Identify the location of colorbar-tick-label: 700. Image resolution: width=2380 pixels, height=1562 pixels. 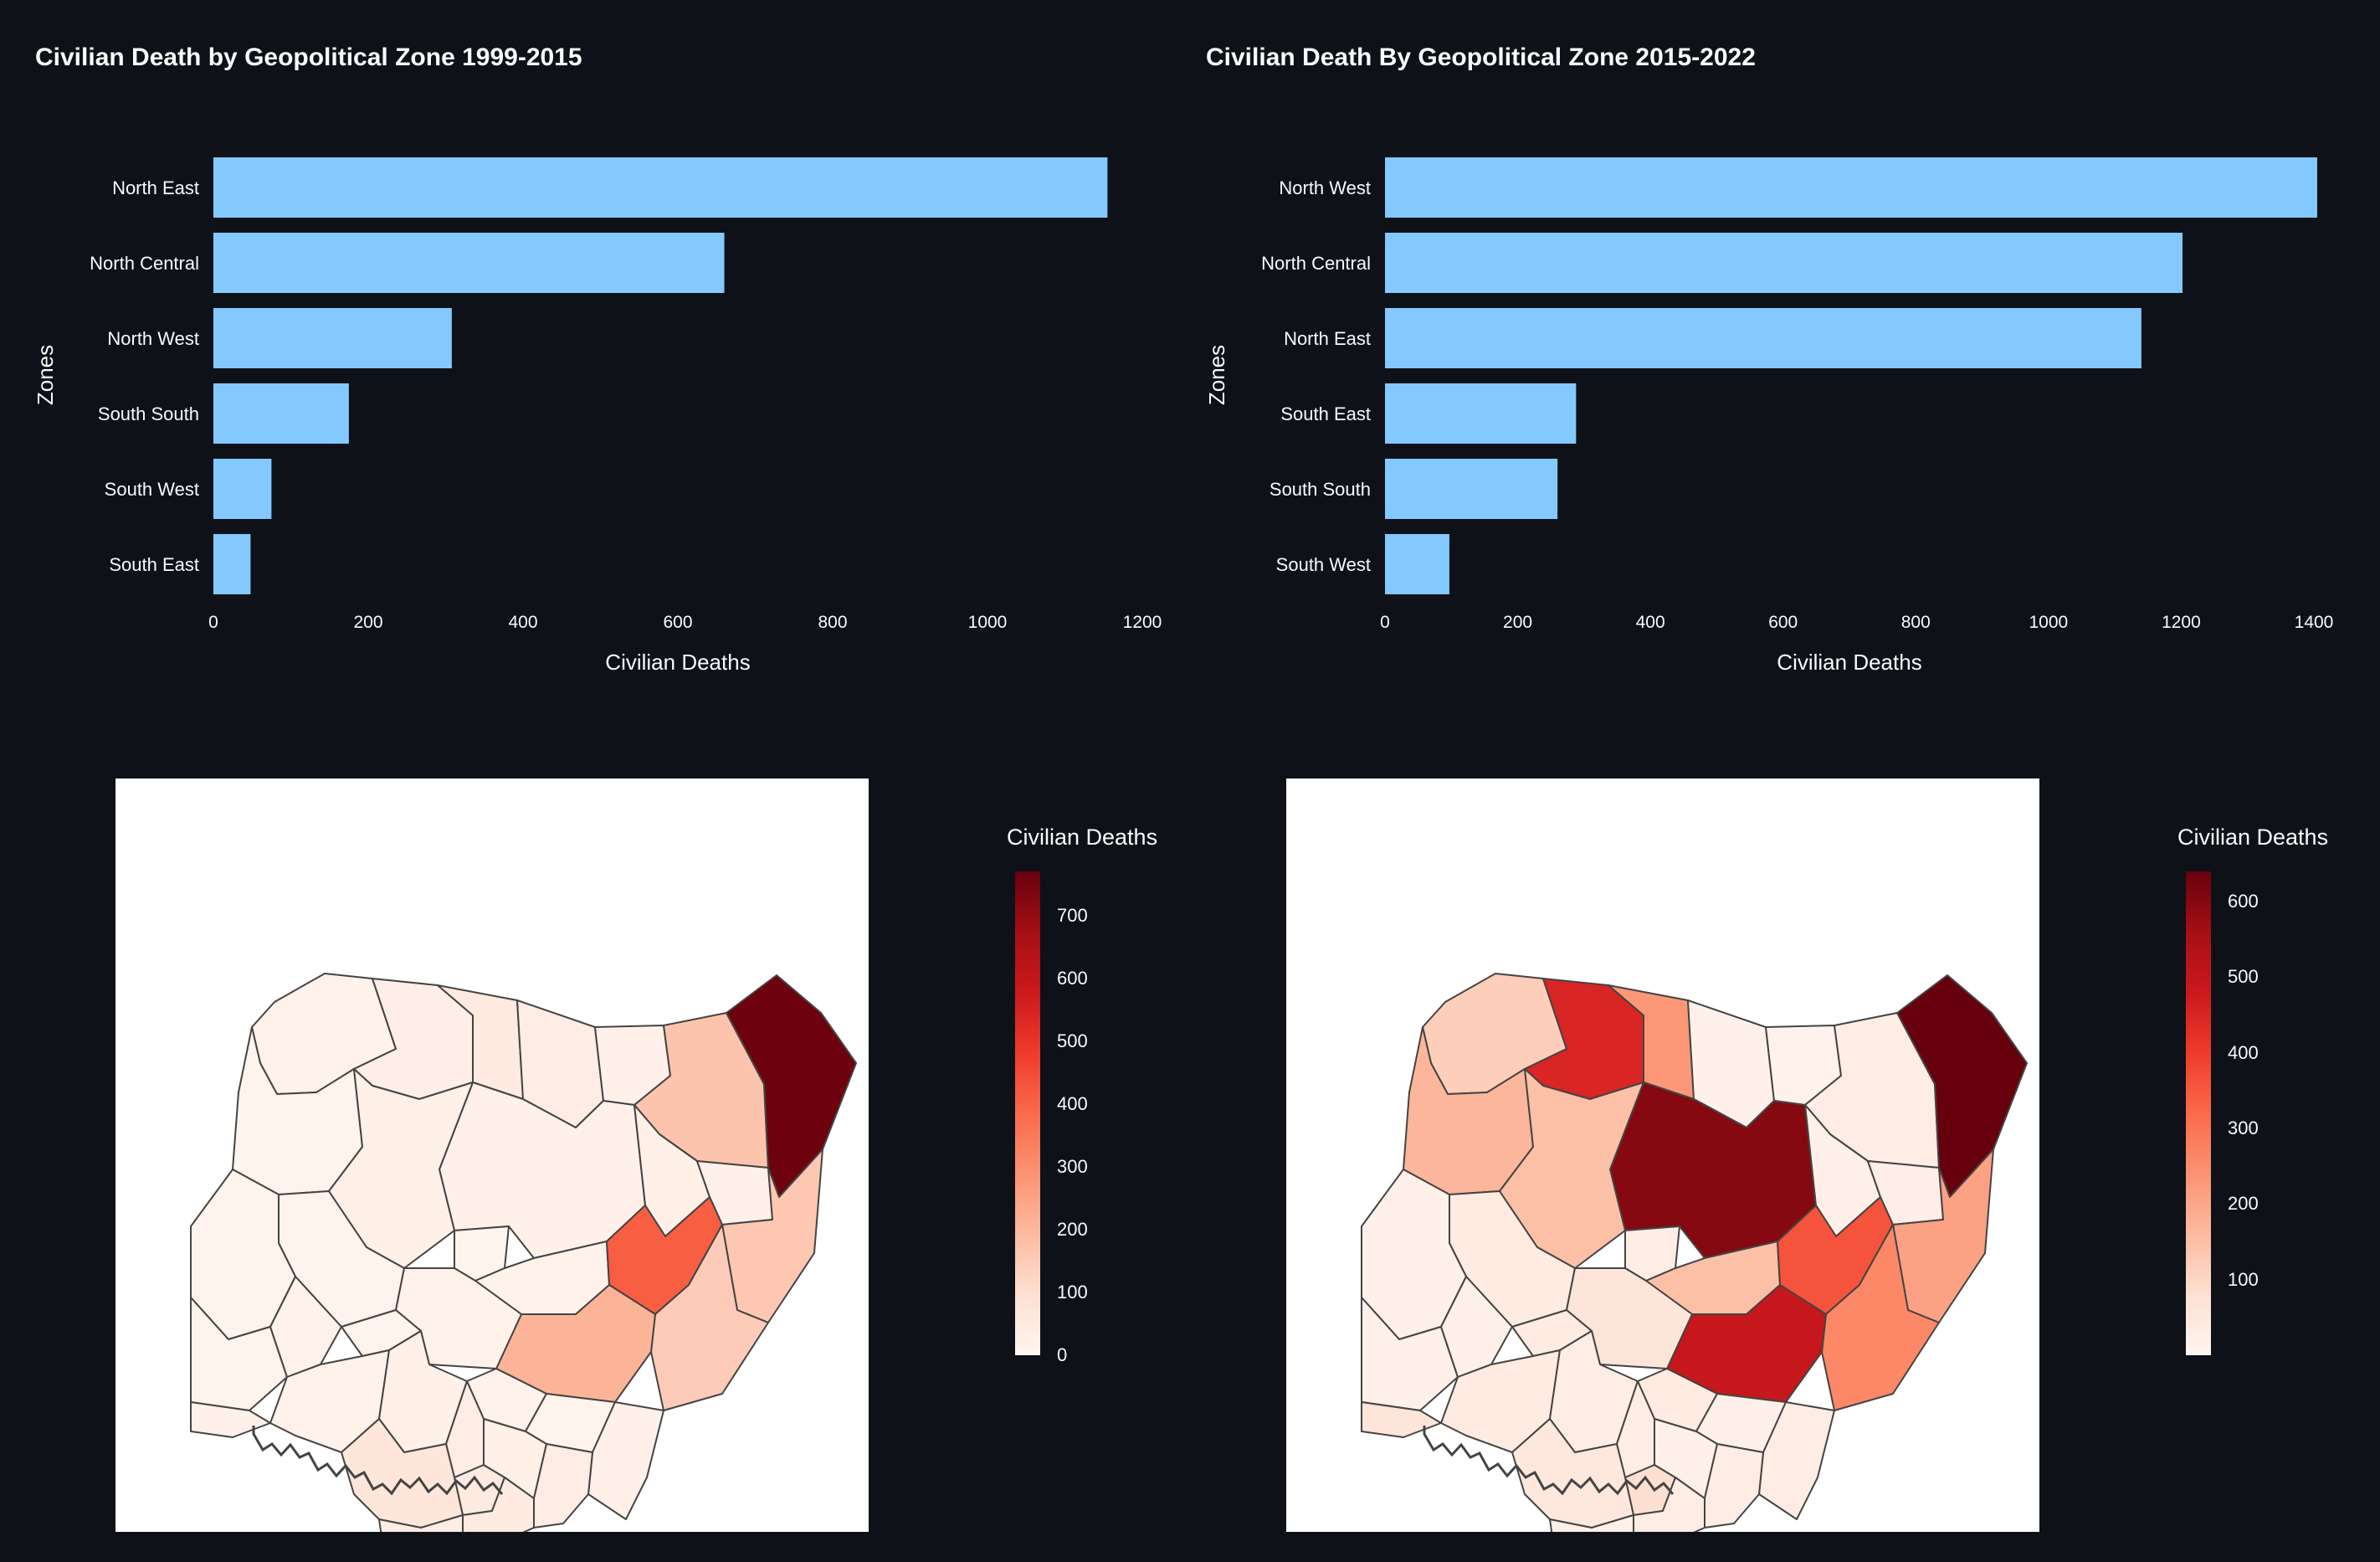
(1072, 915).